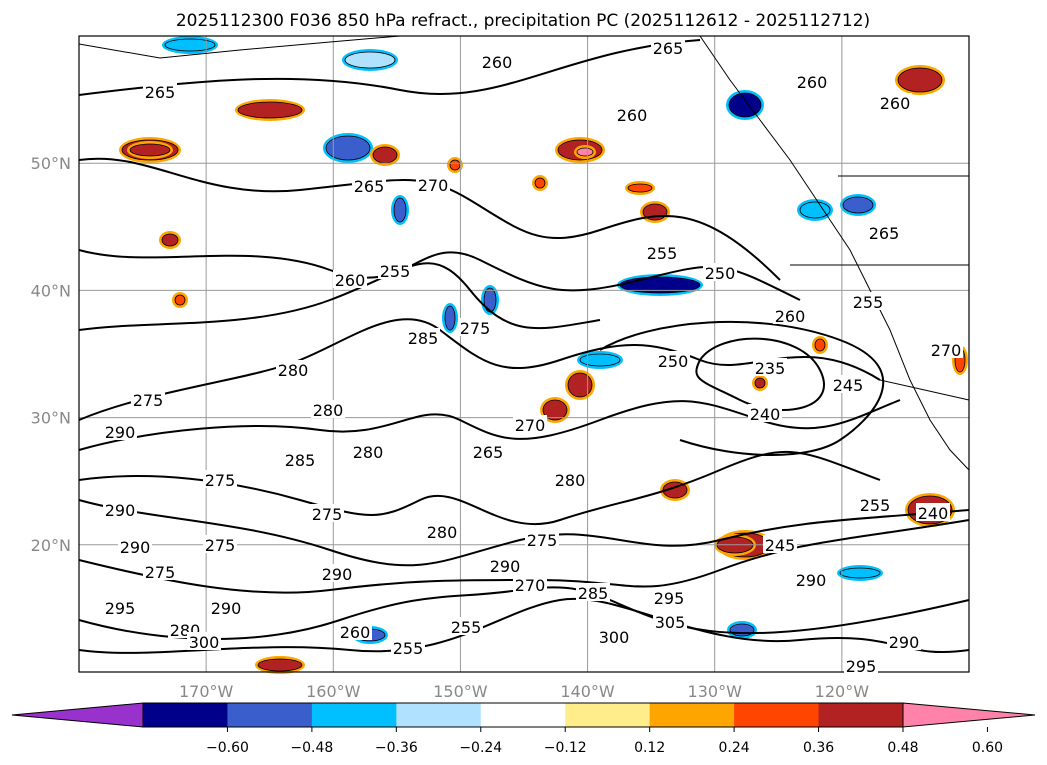 This screenshot has width=1047, height=765. I want to click on contour-label: 300, so click(204, 642).